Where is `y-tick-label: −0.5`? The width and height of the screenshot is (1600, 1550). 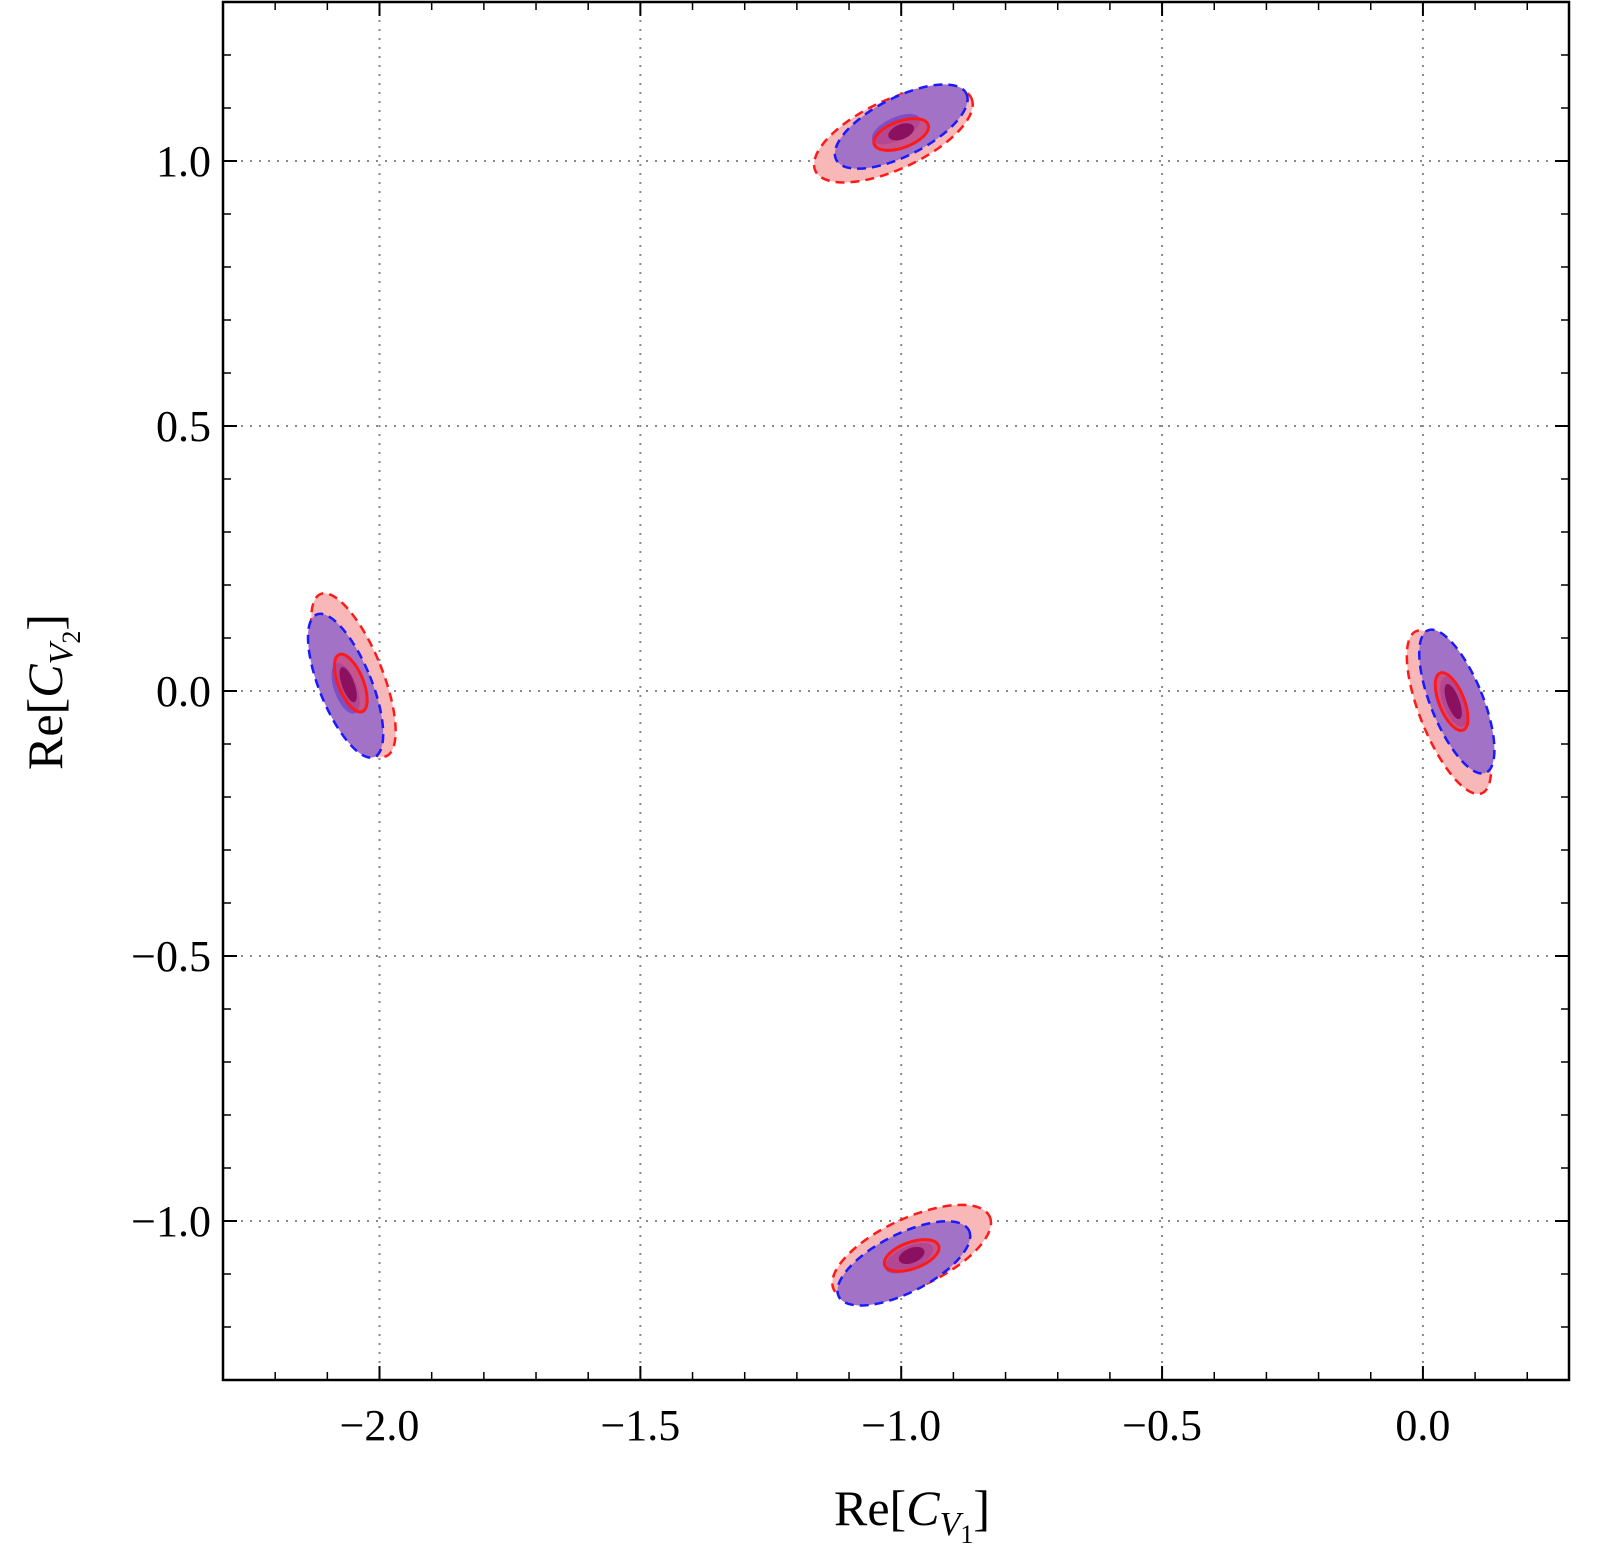 y-tick-label: −0.5 is located at coordinates (171, 956).